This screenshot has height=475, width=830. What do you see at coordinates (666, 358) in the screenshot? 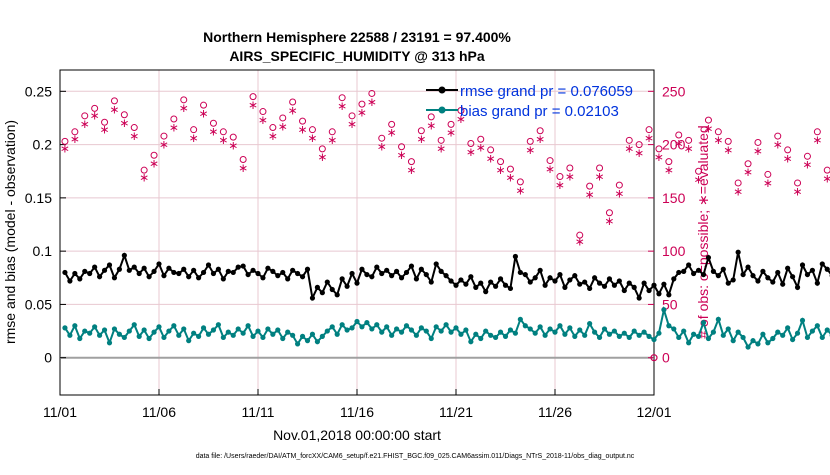
I see `right-y-tick-label: 0` at bounding box center [666, 358].